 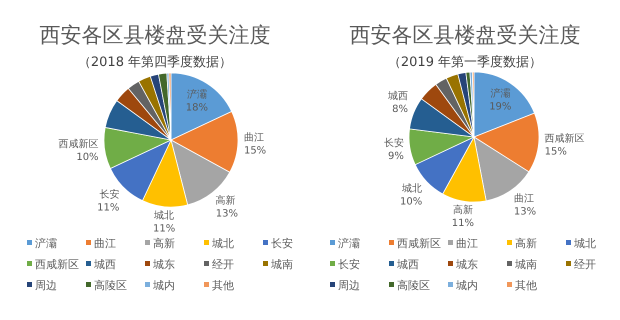 I want to click on data-label: 19%, so click(x=500, y=106).